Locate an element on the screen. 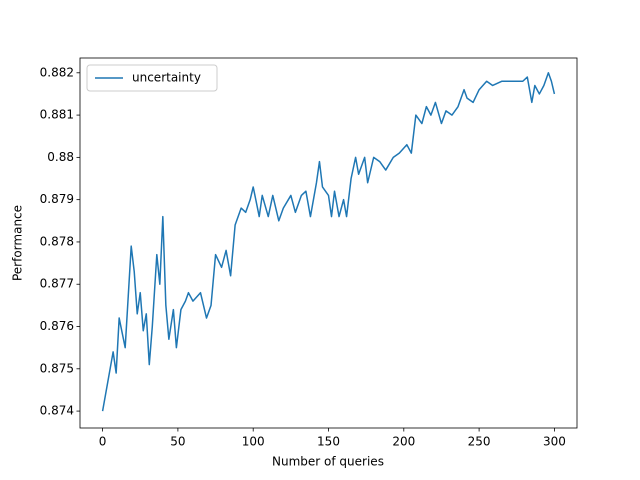  x-tick-label: 100 is located at coordinates (253, 442).